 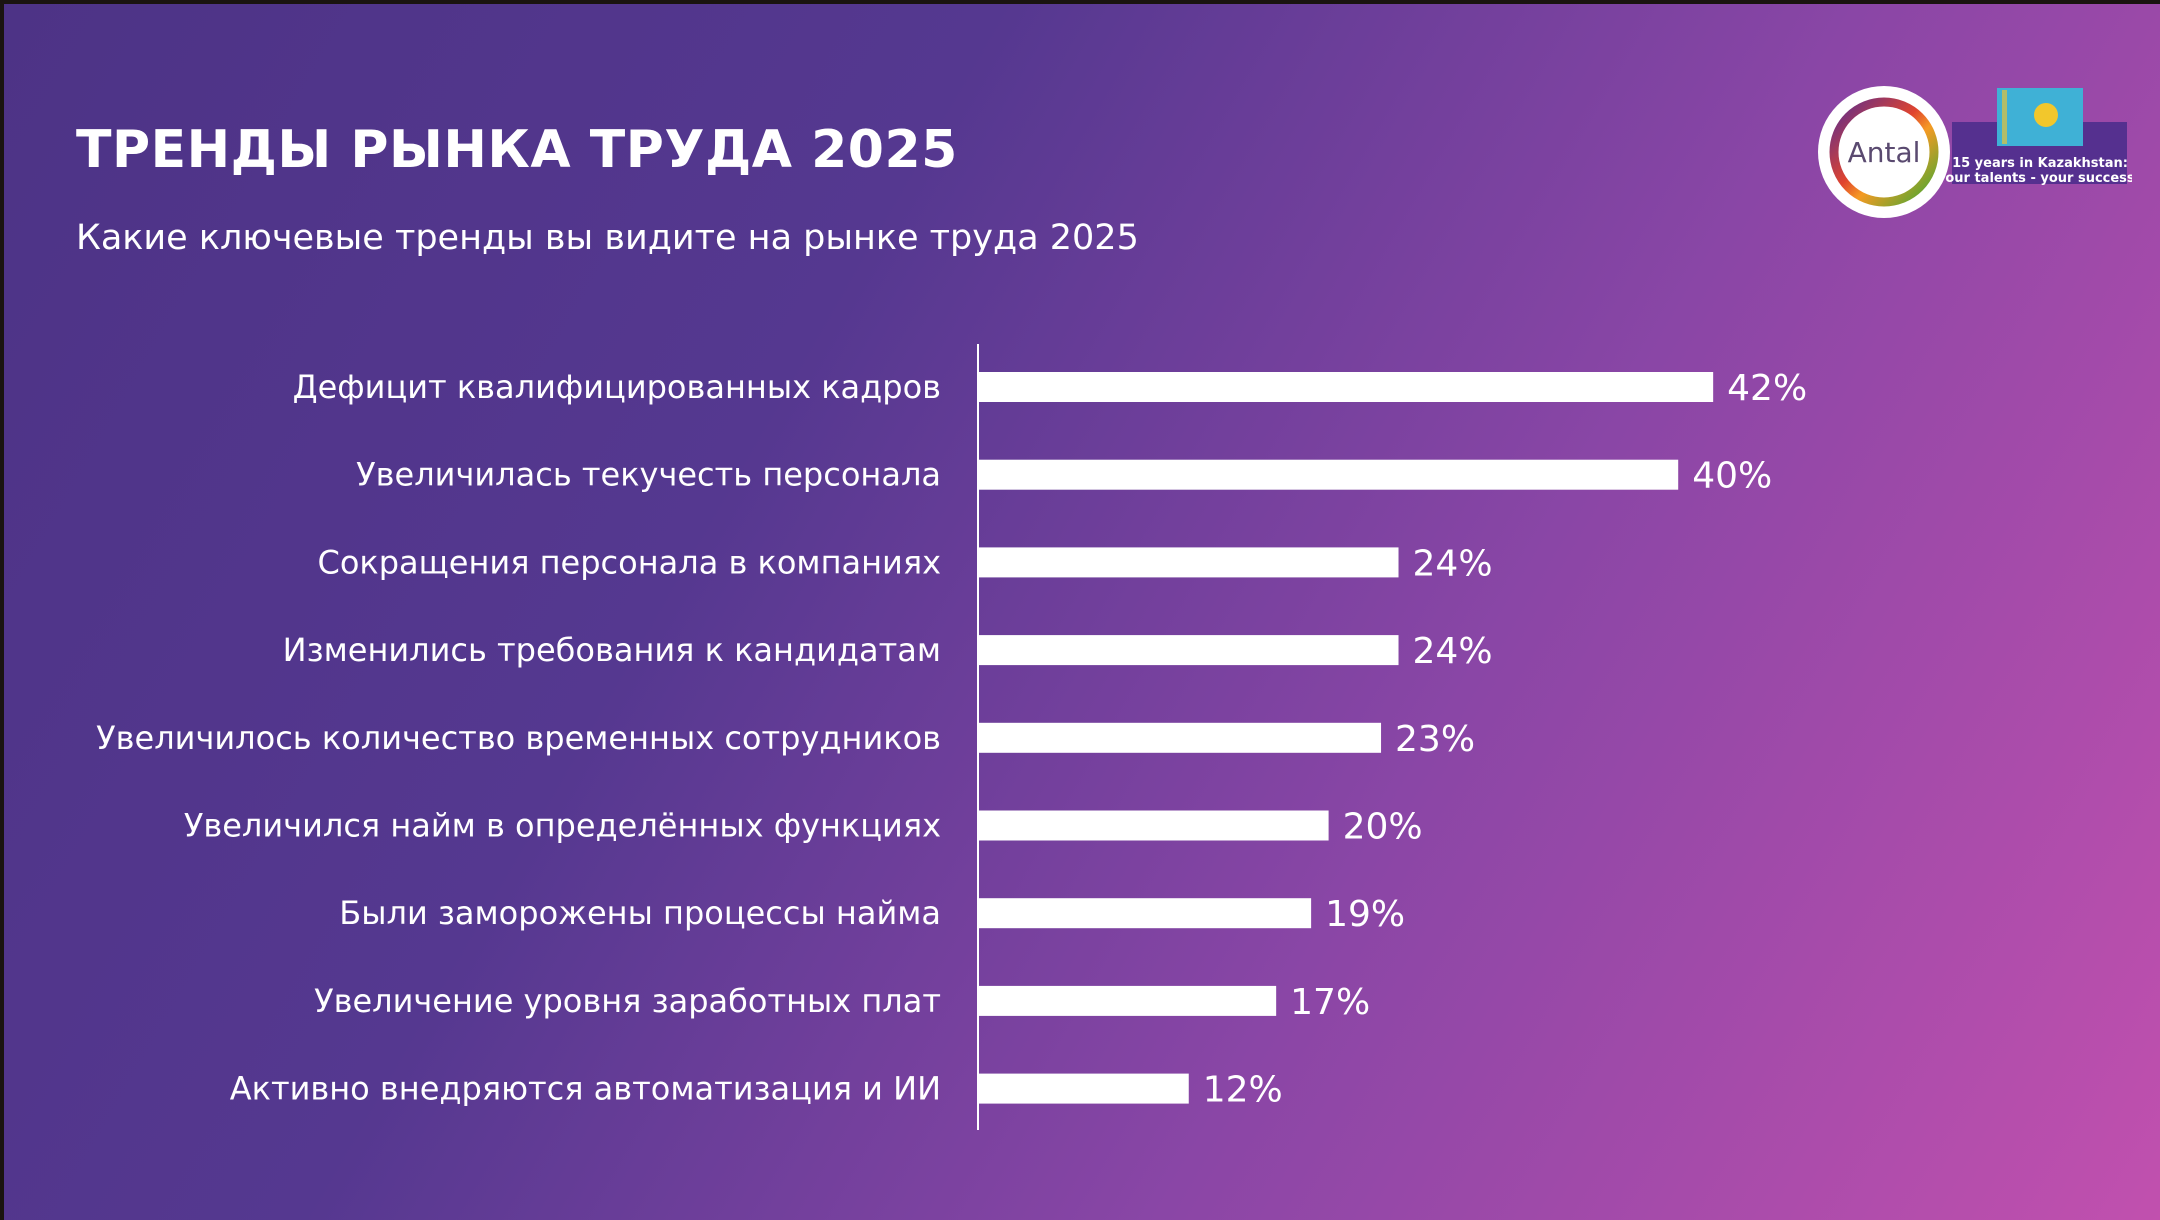 I want to click on category-label: Активно внедряются автоматизация и ИИ, so click(x=585, y=1089).